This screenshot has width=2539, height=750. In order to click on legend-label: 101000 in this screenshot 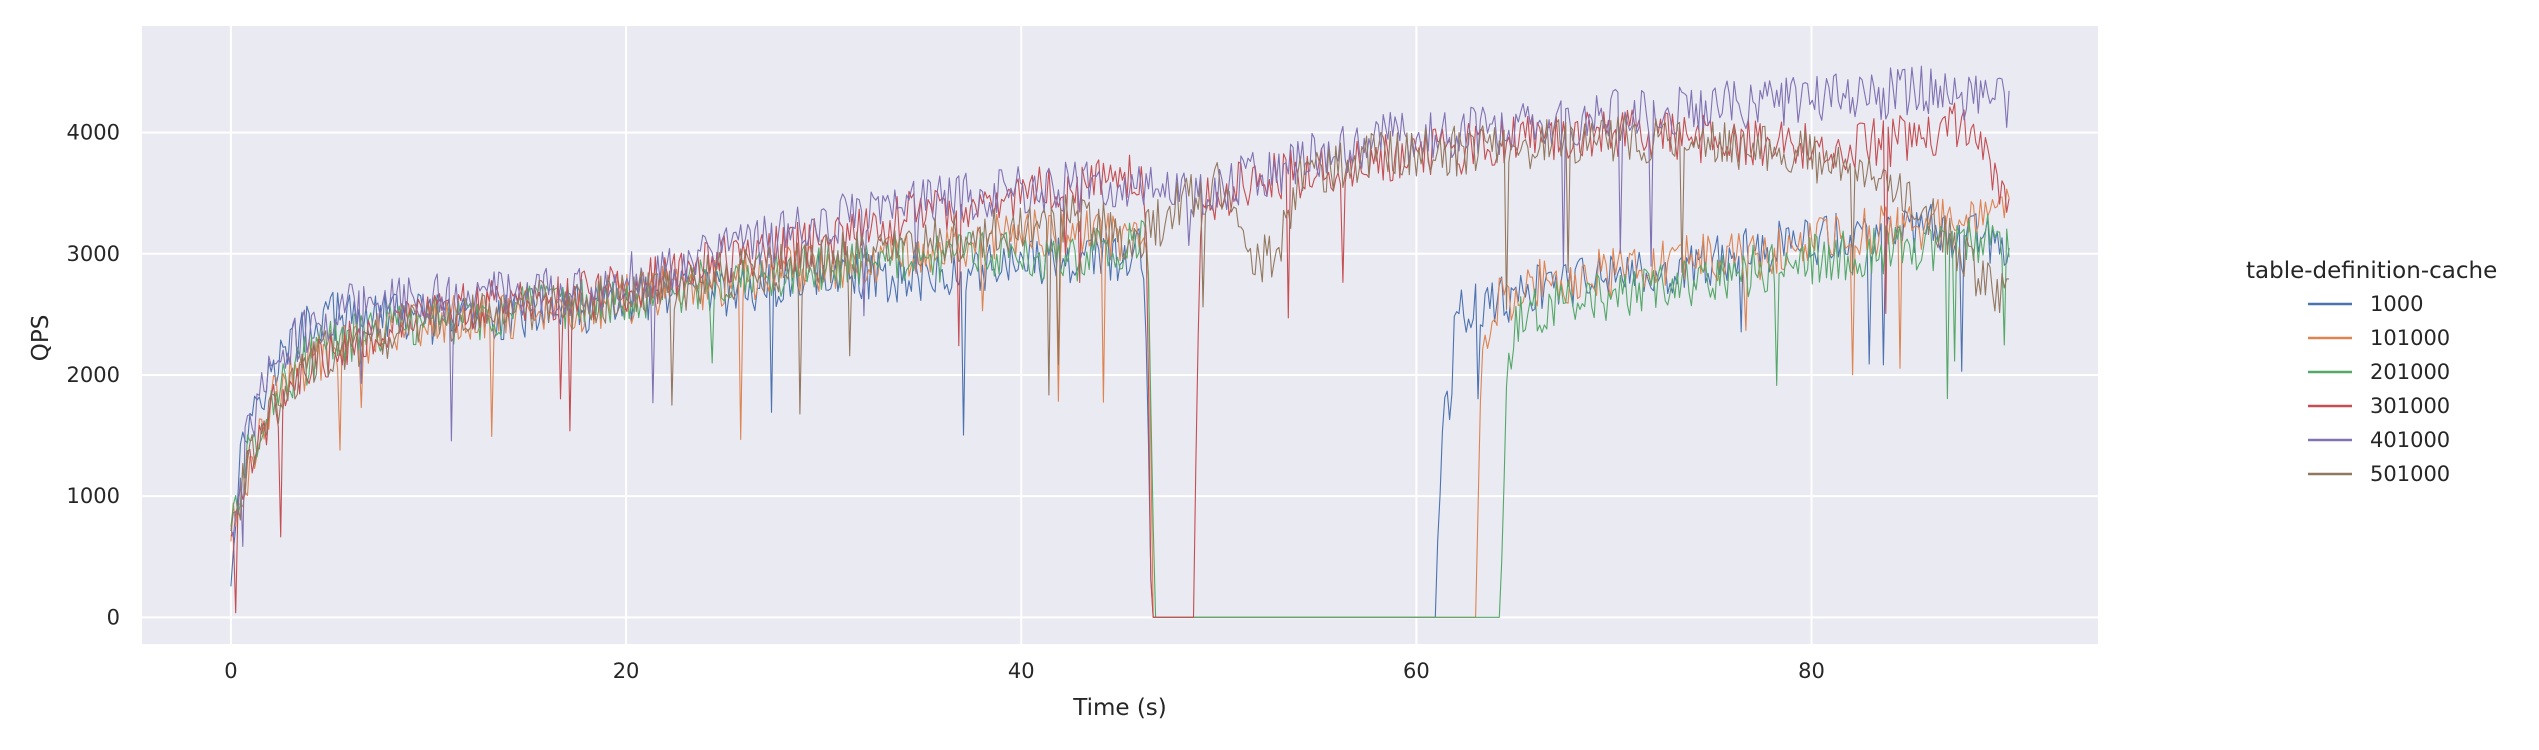, I will do `click(2410, 338)`.